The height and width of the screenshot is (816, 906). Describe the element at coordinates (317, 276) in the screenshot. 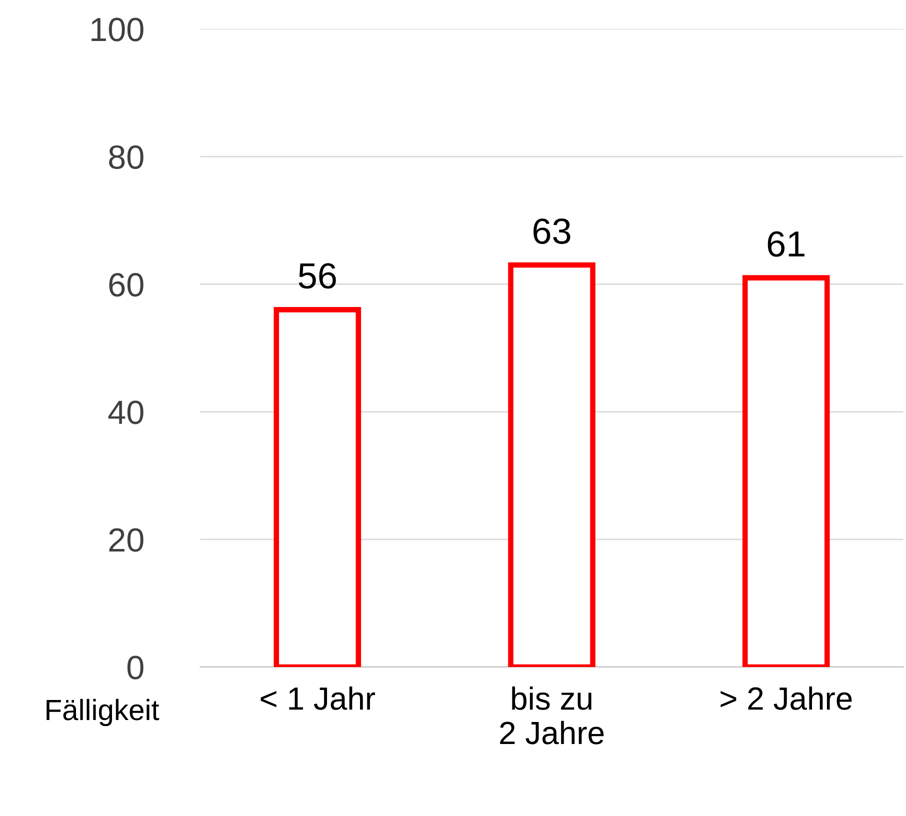

I see `data-label: 56` at that location.